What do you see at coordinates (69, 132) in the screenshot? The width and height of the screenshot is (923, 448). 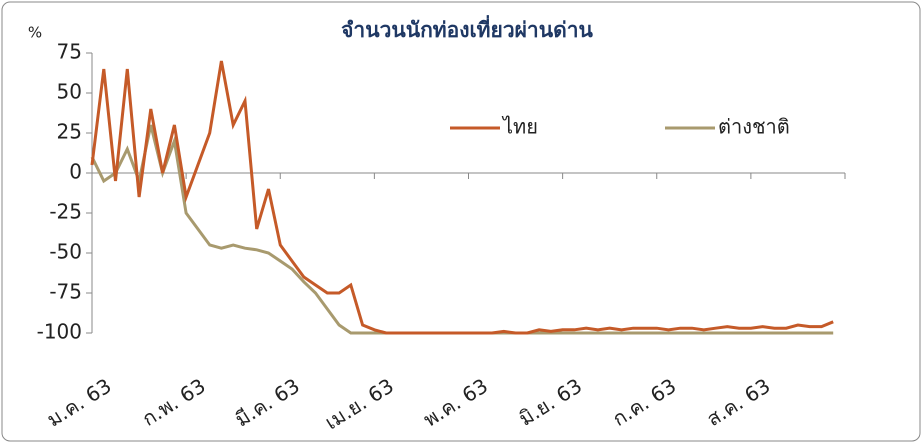 I see `y-tick-label: 25` at bounding box center [69, 132].